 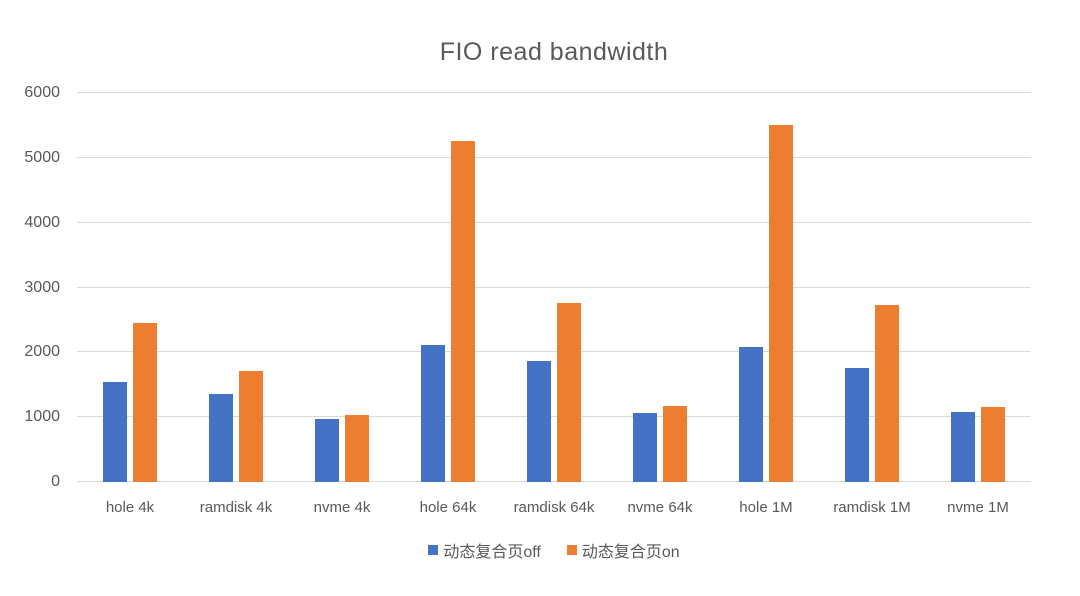 I want to click on y-axis-label-3000: 3000, so click(x=42, y=287).